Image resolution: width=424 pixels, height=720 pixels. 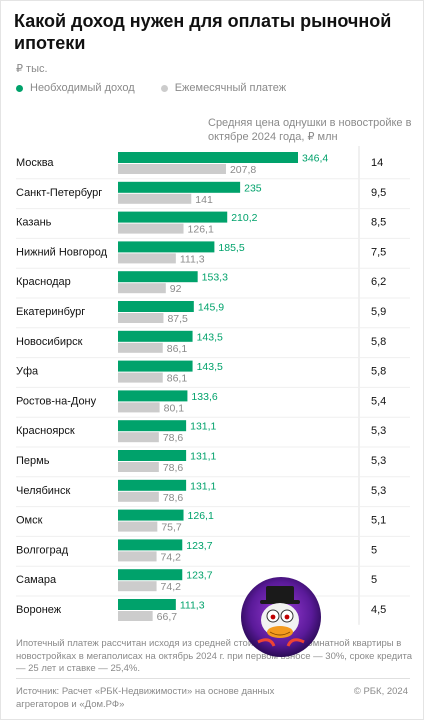 What do you see at coordinates (34, 223) in the screenshot?
I see `category-label: Казань` at bounding box center [34, 223].